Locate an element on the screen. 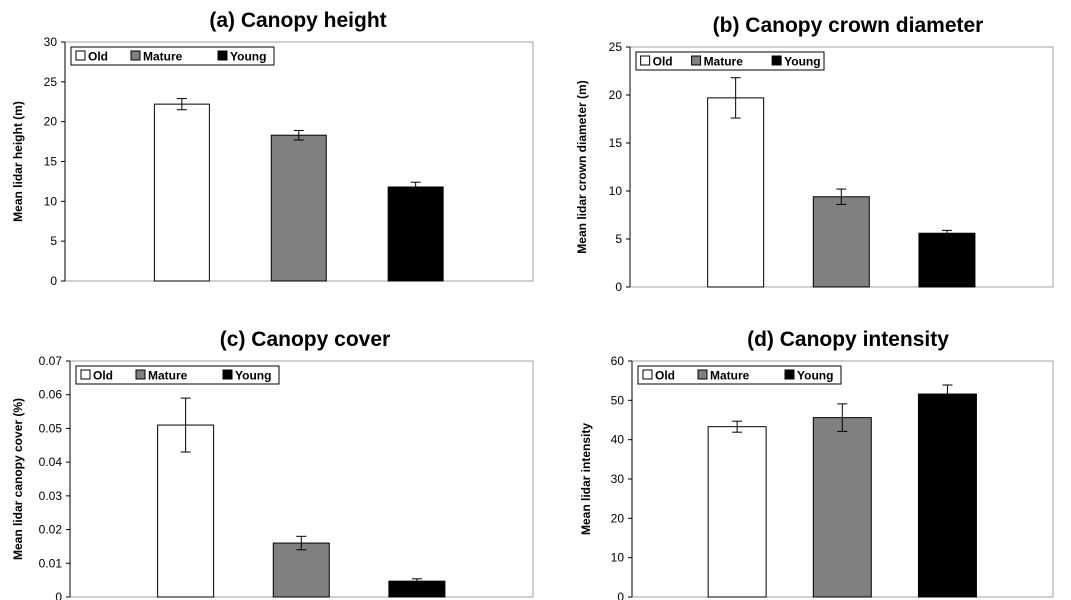 The height and width of the screenshot is (600, 1071). y-tick-label: 0.05 is located at coordinates (51, 428).